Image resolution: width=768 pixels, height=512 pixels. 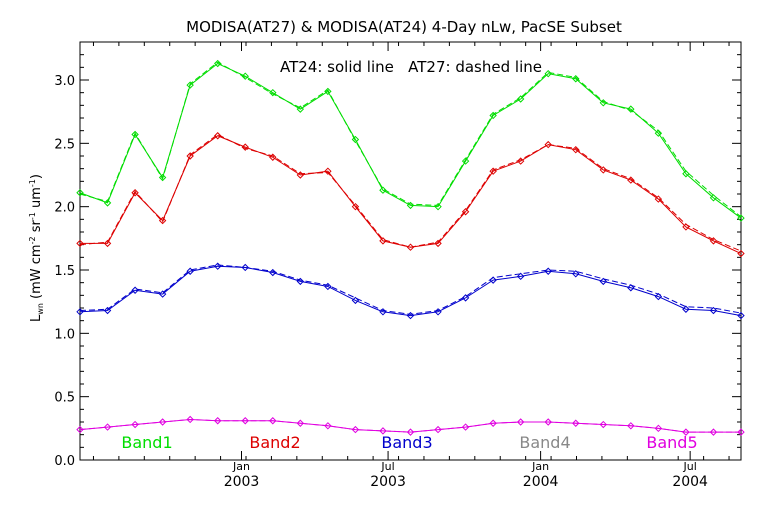 What do you see at coordinates (146, 442) in the screenshot?
I see `legend-entry-band1: Band1` at bounding box center [146, 442].